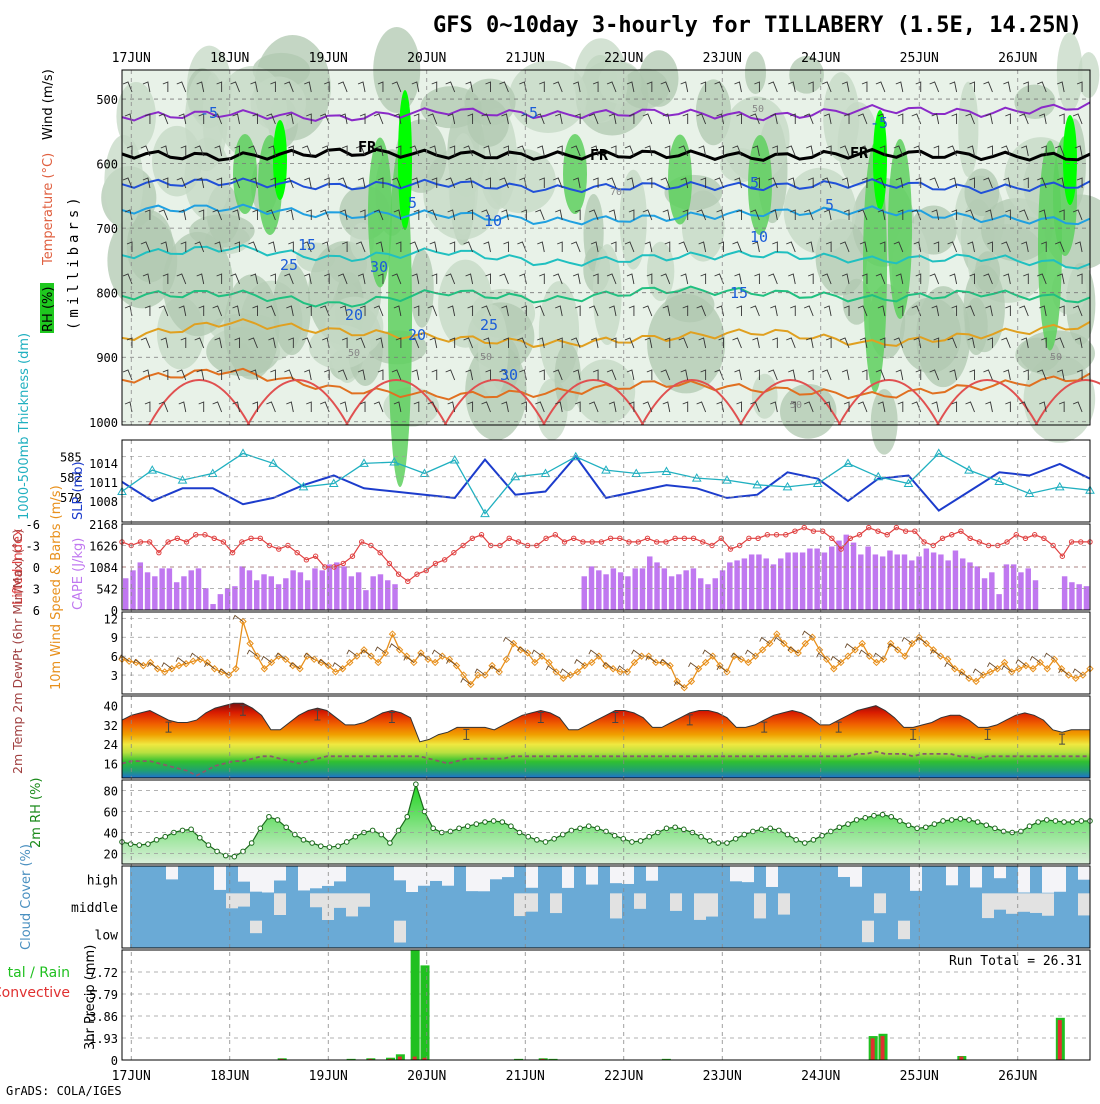  What do you see at coordinates (78, 574) in the screenshot?
I see `cape-axis-label: CAPE (J/kg)` at bounding box center [78, 574].